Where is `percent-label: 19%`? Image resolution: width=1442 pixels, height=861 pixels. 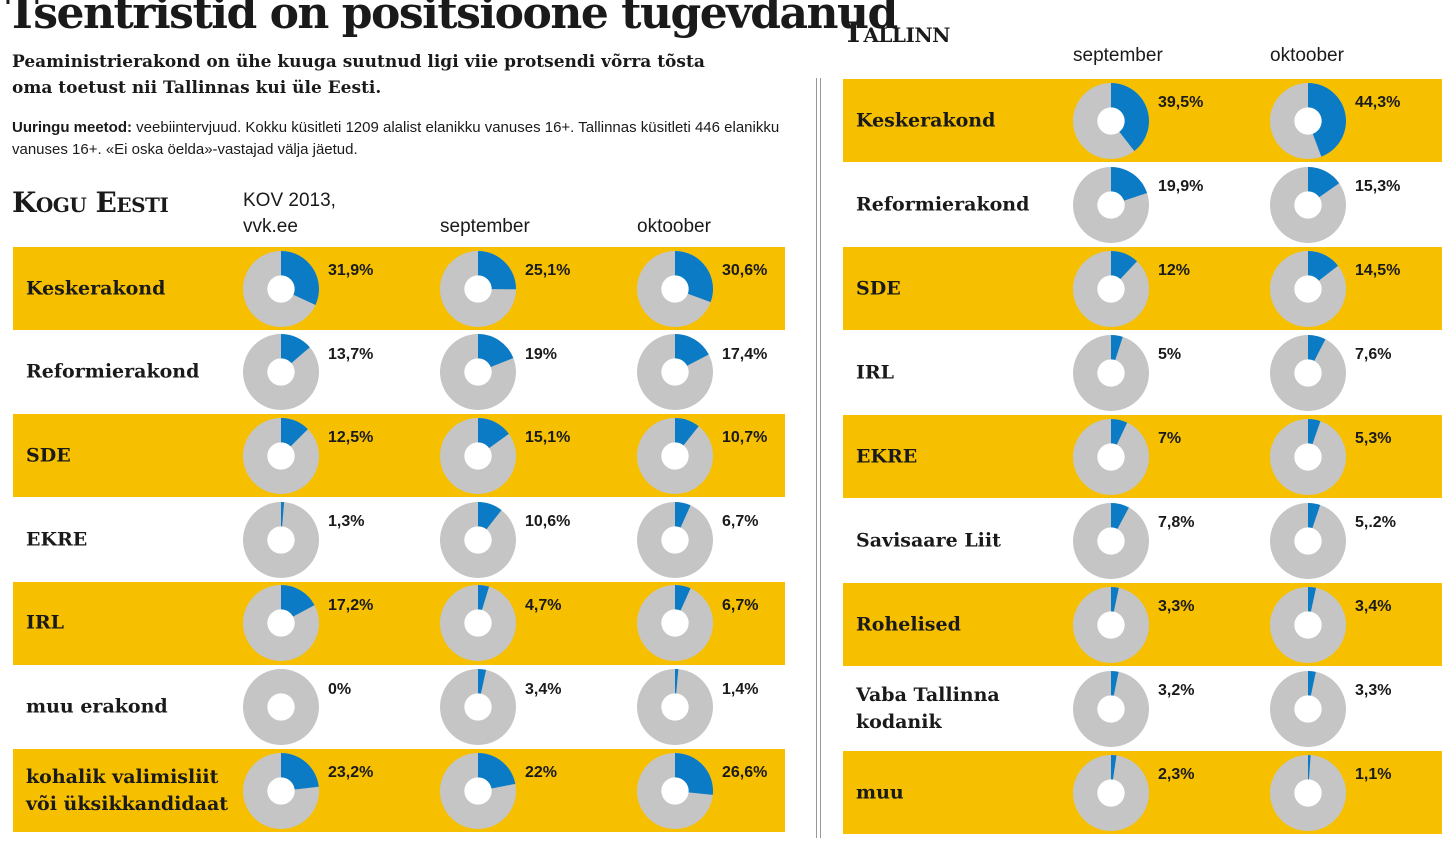 percent-label: 19% is located at coordinates (541, 354).